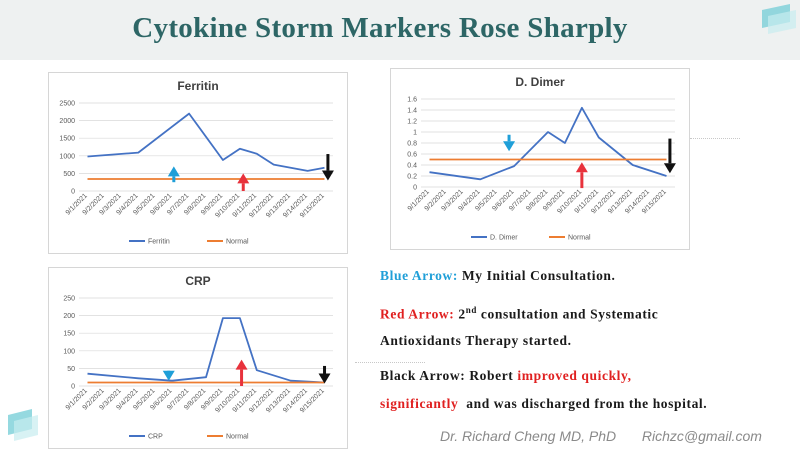  What do you see at coordinates (69, 174) in the screenshot?
I see `y-tick-label: 500` at bounding box center [69, 174].